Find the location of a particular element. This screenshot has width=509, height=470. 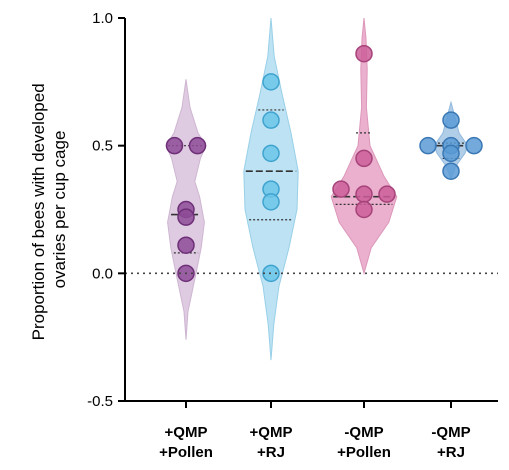

y-tick-label: 0.5 is located at coordinates (102, 146).